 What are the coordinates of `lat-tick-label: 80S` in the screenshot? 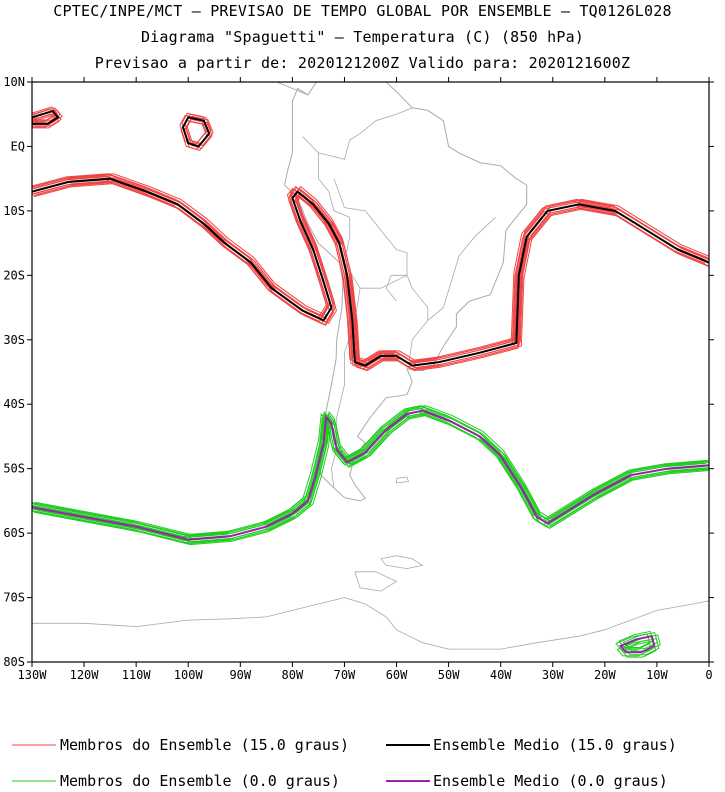 It's located at (14, 662).